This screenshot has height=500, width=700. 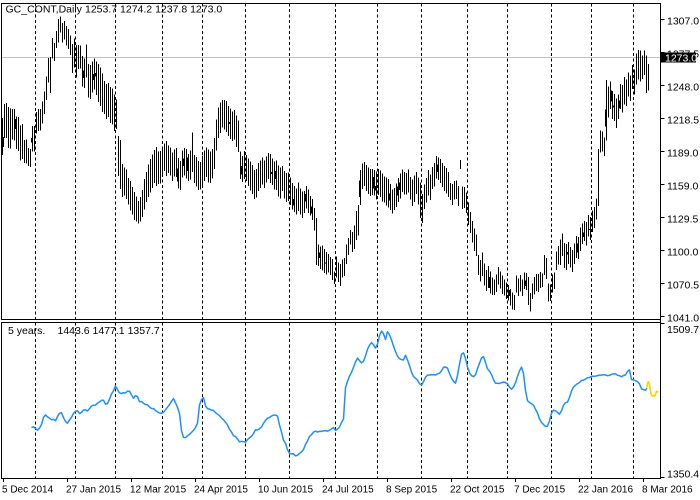 What do you see at coordinates (681, 59) in the screenshot?
I see `svg-text: 1273.0` at bounding box center [681, 59].